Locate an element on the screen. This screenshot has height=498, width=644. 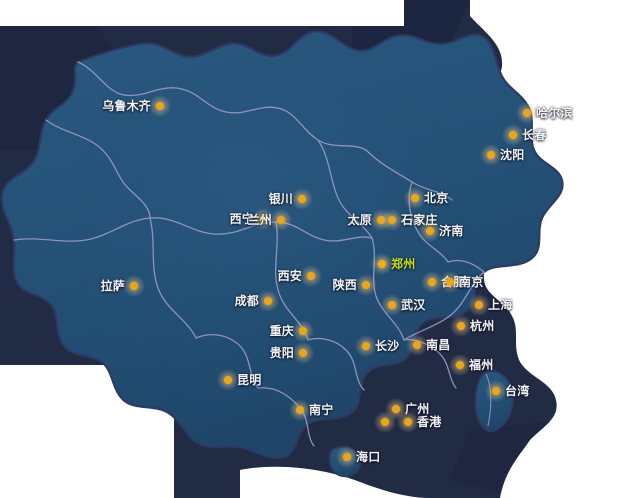
city-label: 福州 is located at coordinates (481, 365).